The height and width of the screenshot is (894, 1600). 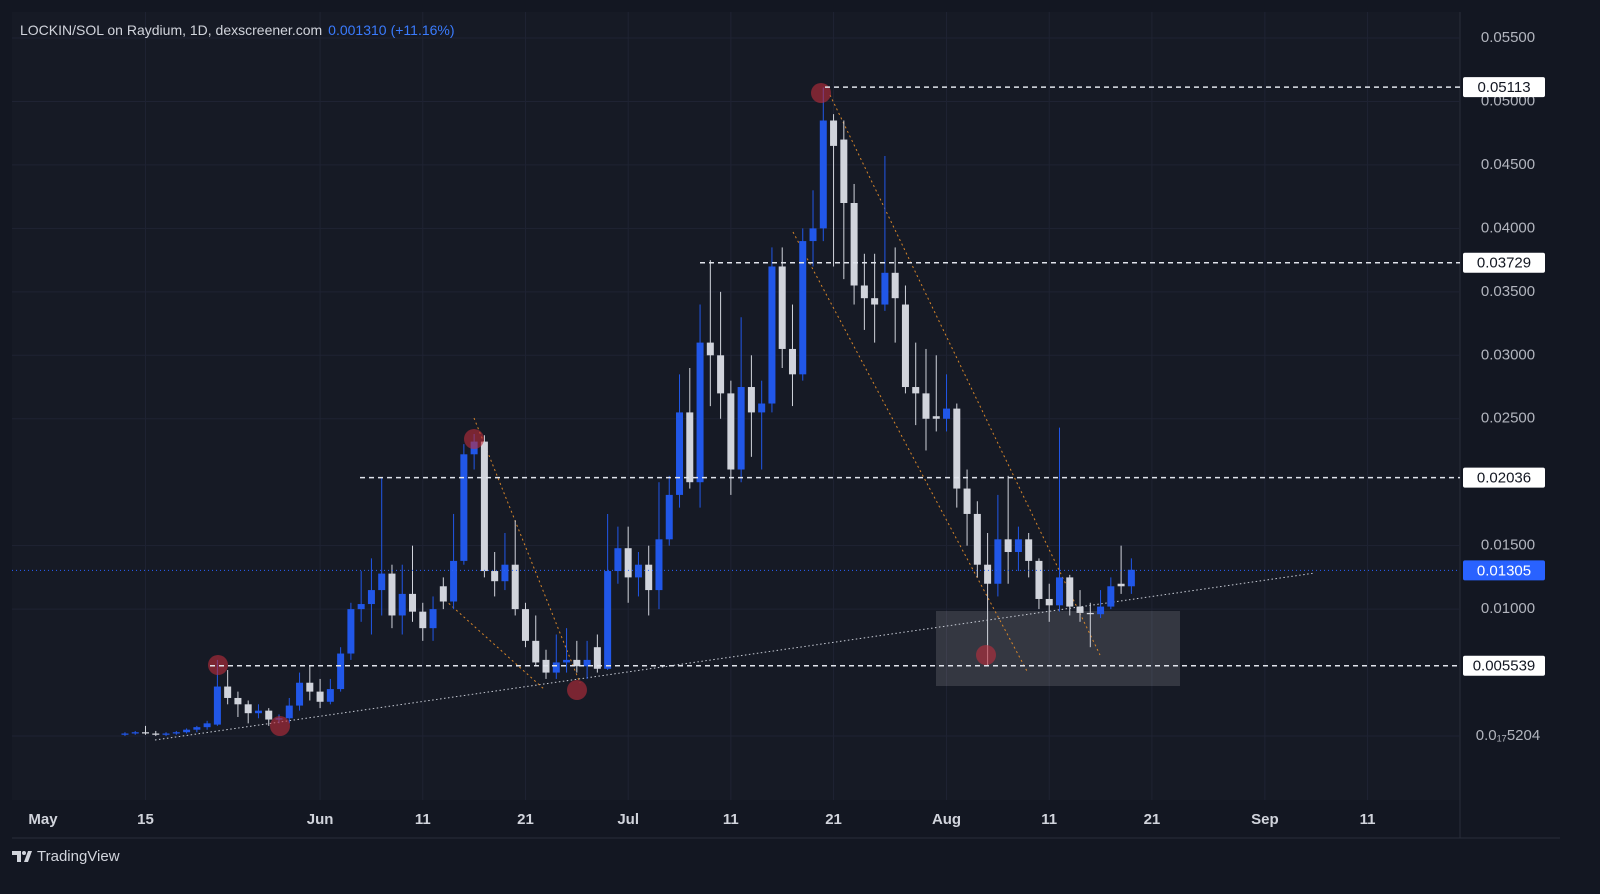 I want to click on x-tick-label: Aug, so click(x=946, y=819).